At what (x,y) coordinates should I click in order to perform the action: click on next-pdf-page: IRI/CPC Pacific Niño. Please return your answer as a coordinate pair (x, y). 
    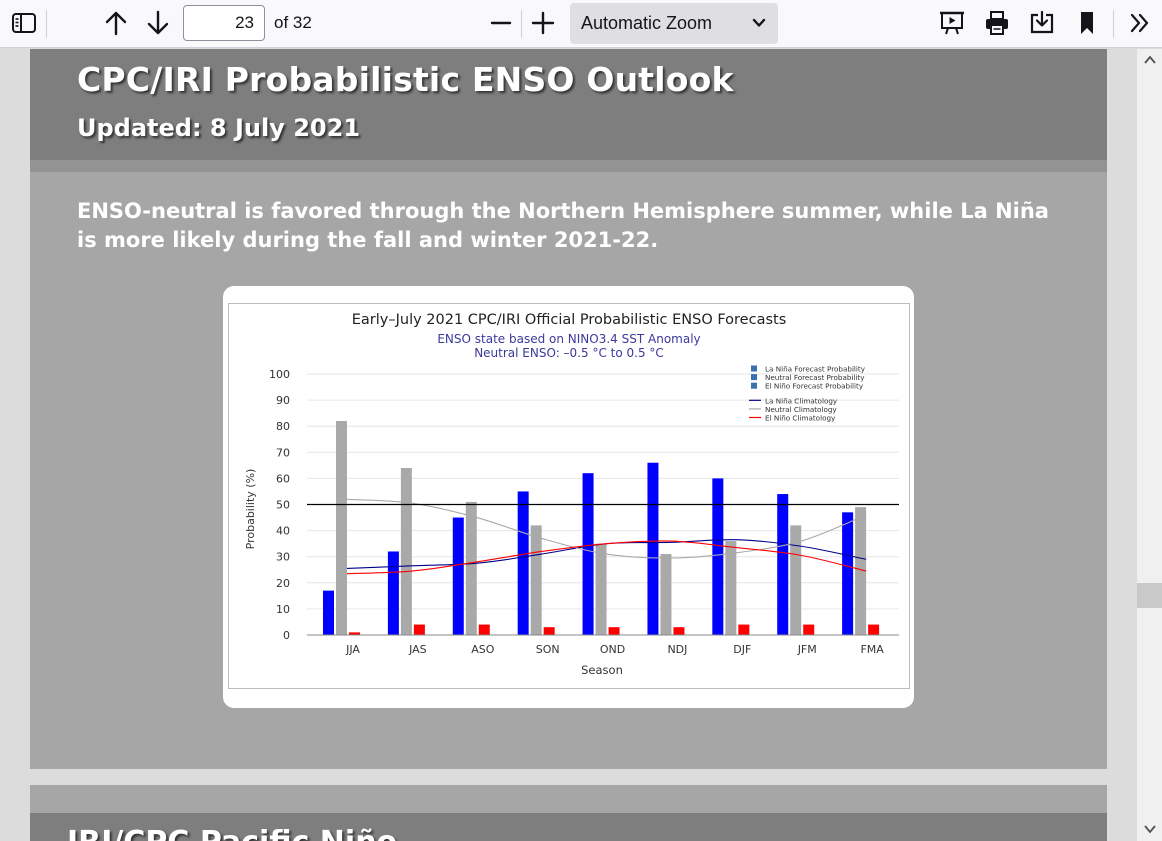
    Looking at the image, I should click on (568, 813).